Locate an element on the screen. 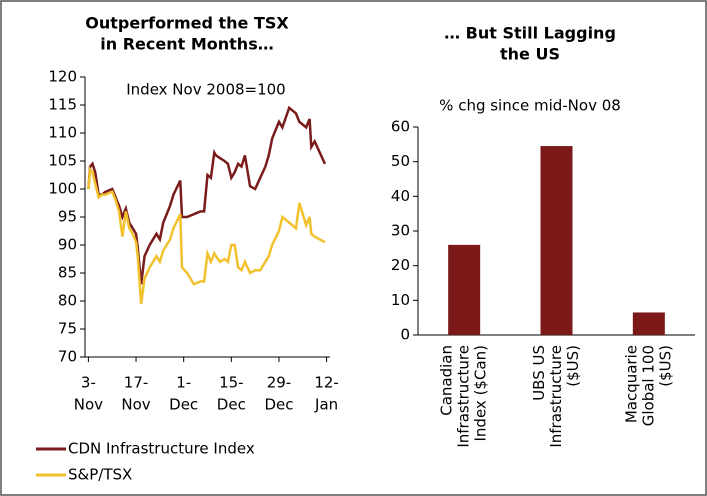 This screenshot has height=496, width=707. annotation: % chg since mid-Nov 08 is located at coordinates (530, 106).